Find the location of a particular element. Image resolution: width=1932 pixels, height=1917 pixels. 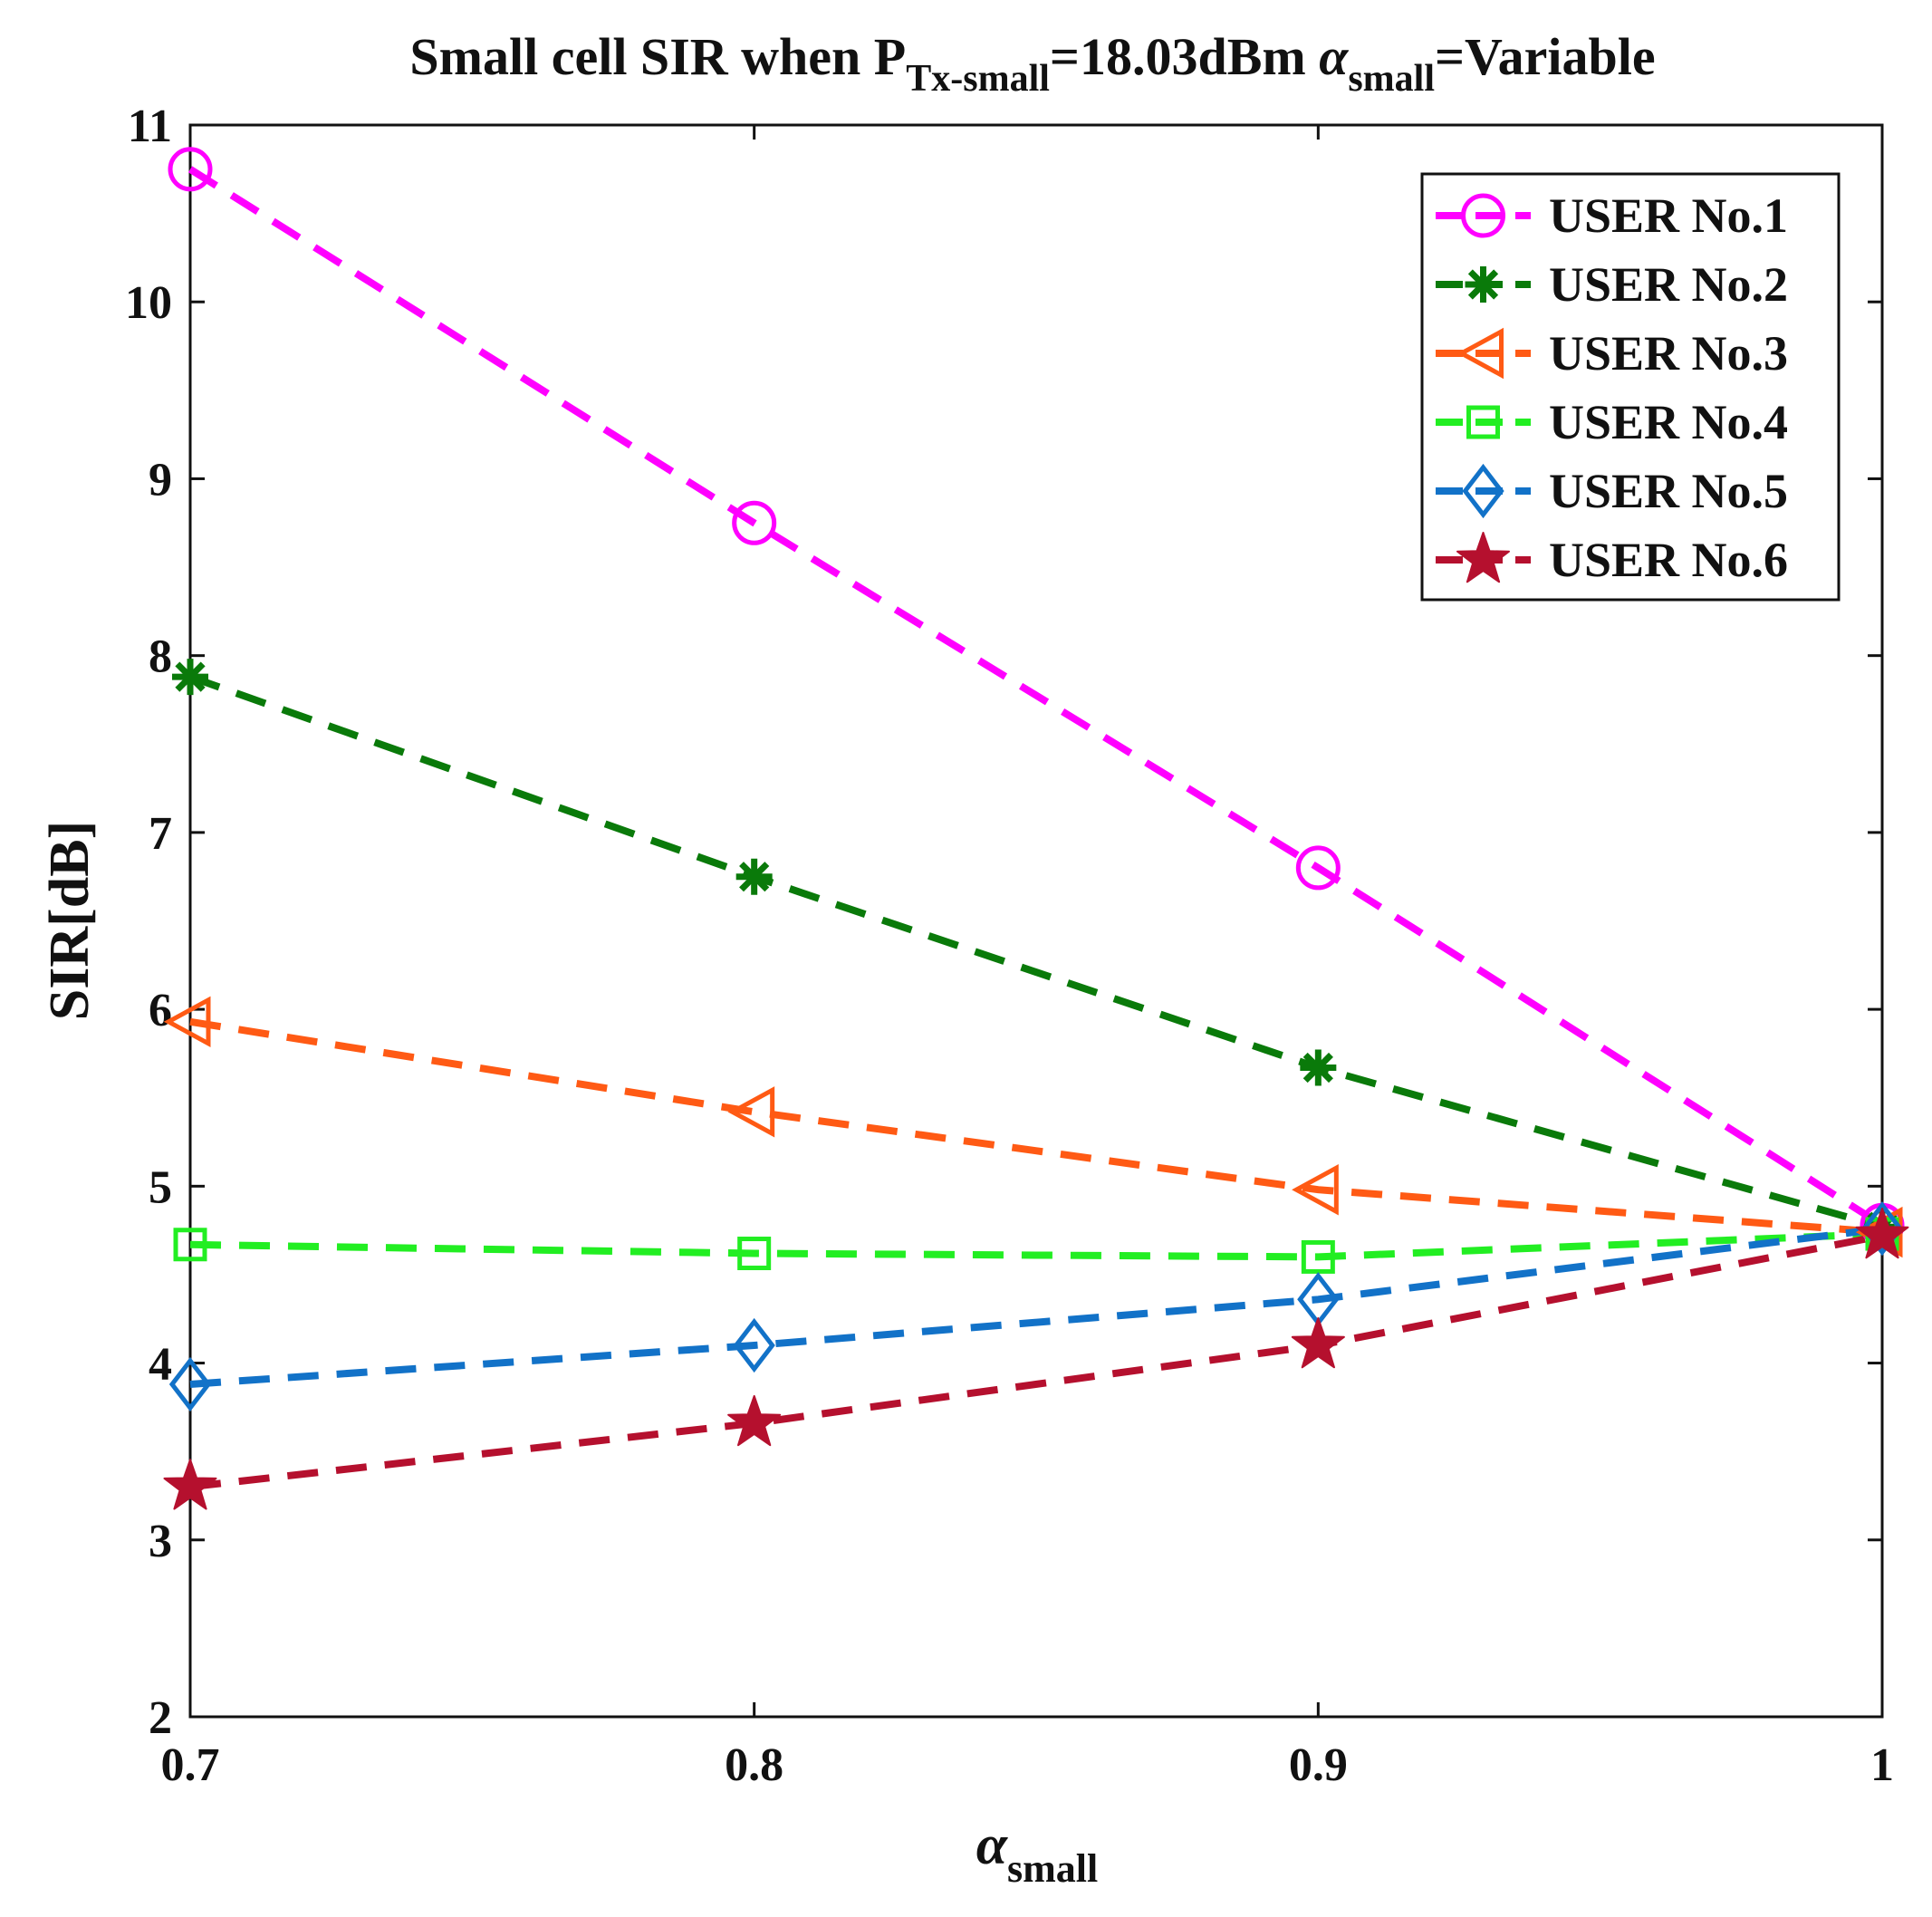

legend-entry: USER No.6 is located at coordinates (1612, 560).